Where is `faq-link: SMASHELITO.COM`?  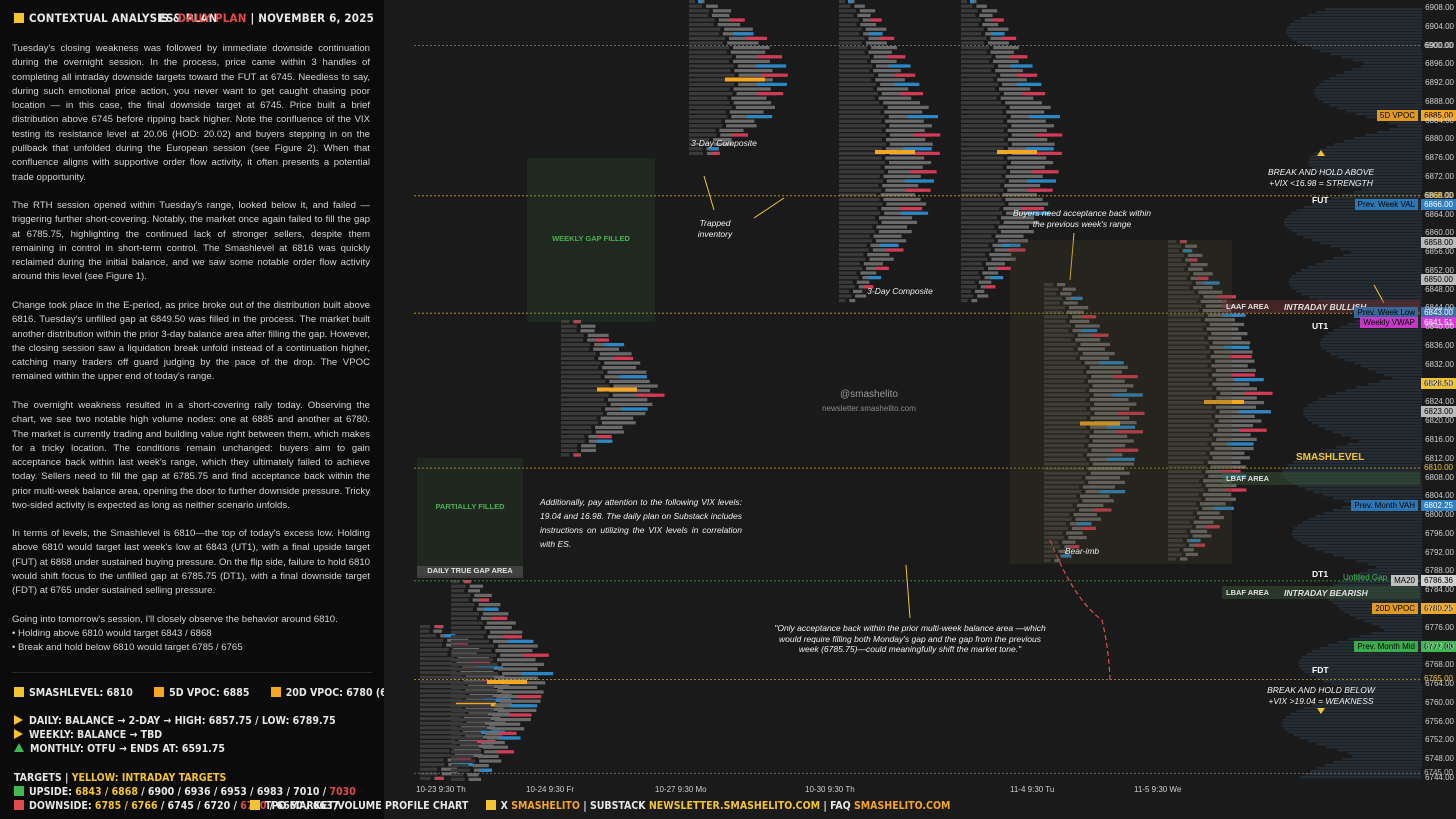
faq-link: SMASHELITO.COM is located at coordinates (902, 806).